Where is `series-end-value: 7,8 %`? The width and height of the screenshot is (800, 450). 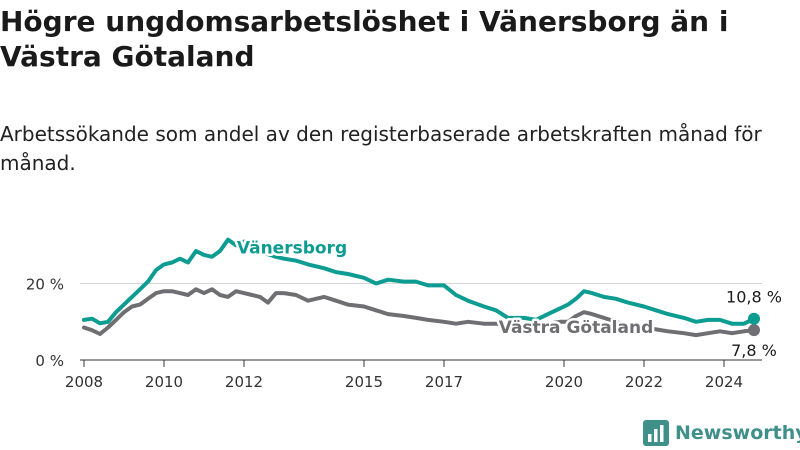 series-end-value: 7,8 % is located at coordinates (754, 350).